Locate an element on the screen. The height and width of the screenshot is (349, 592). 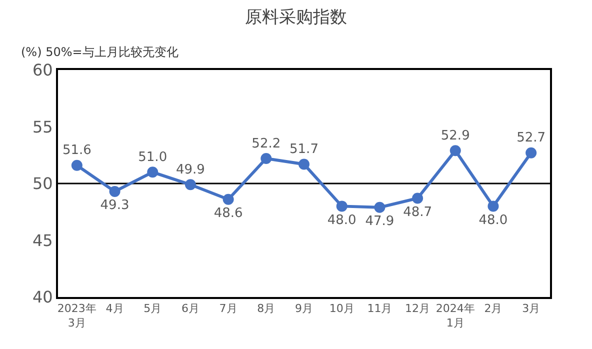
y-tick-label: 50 is located at coordinates (42, 184).